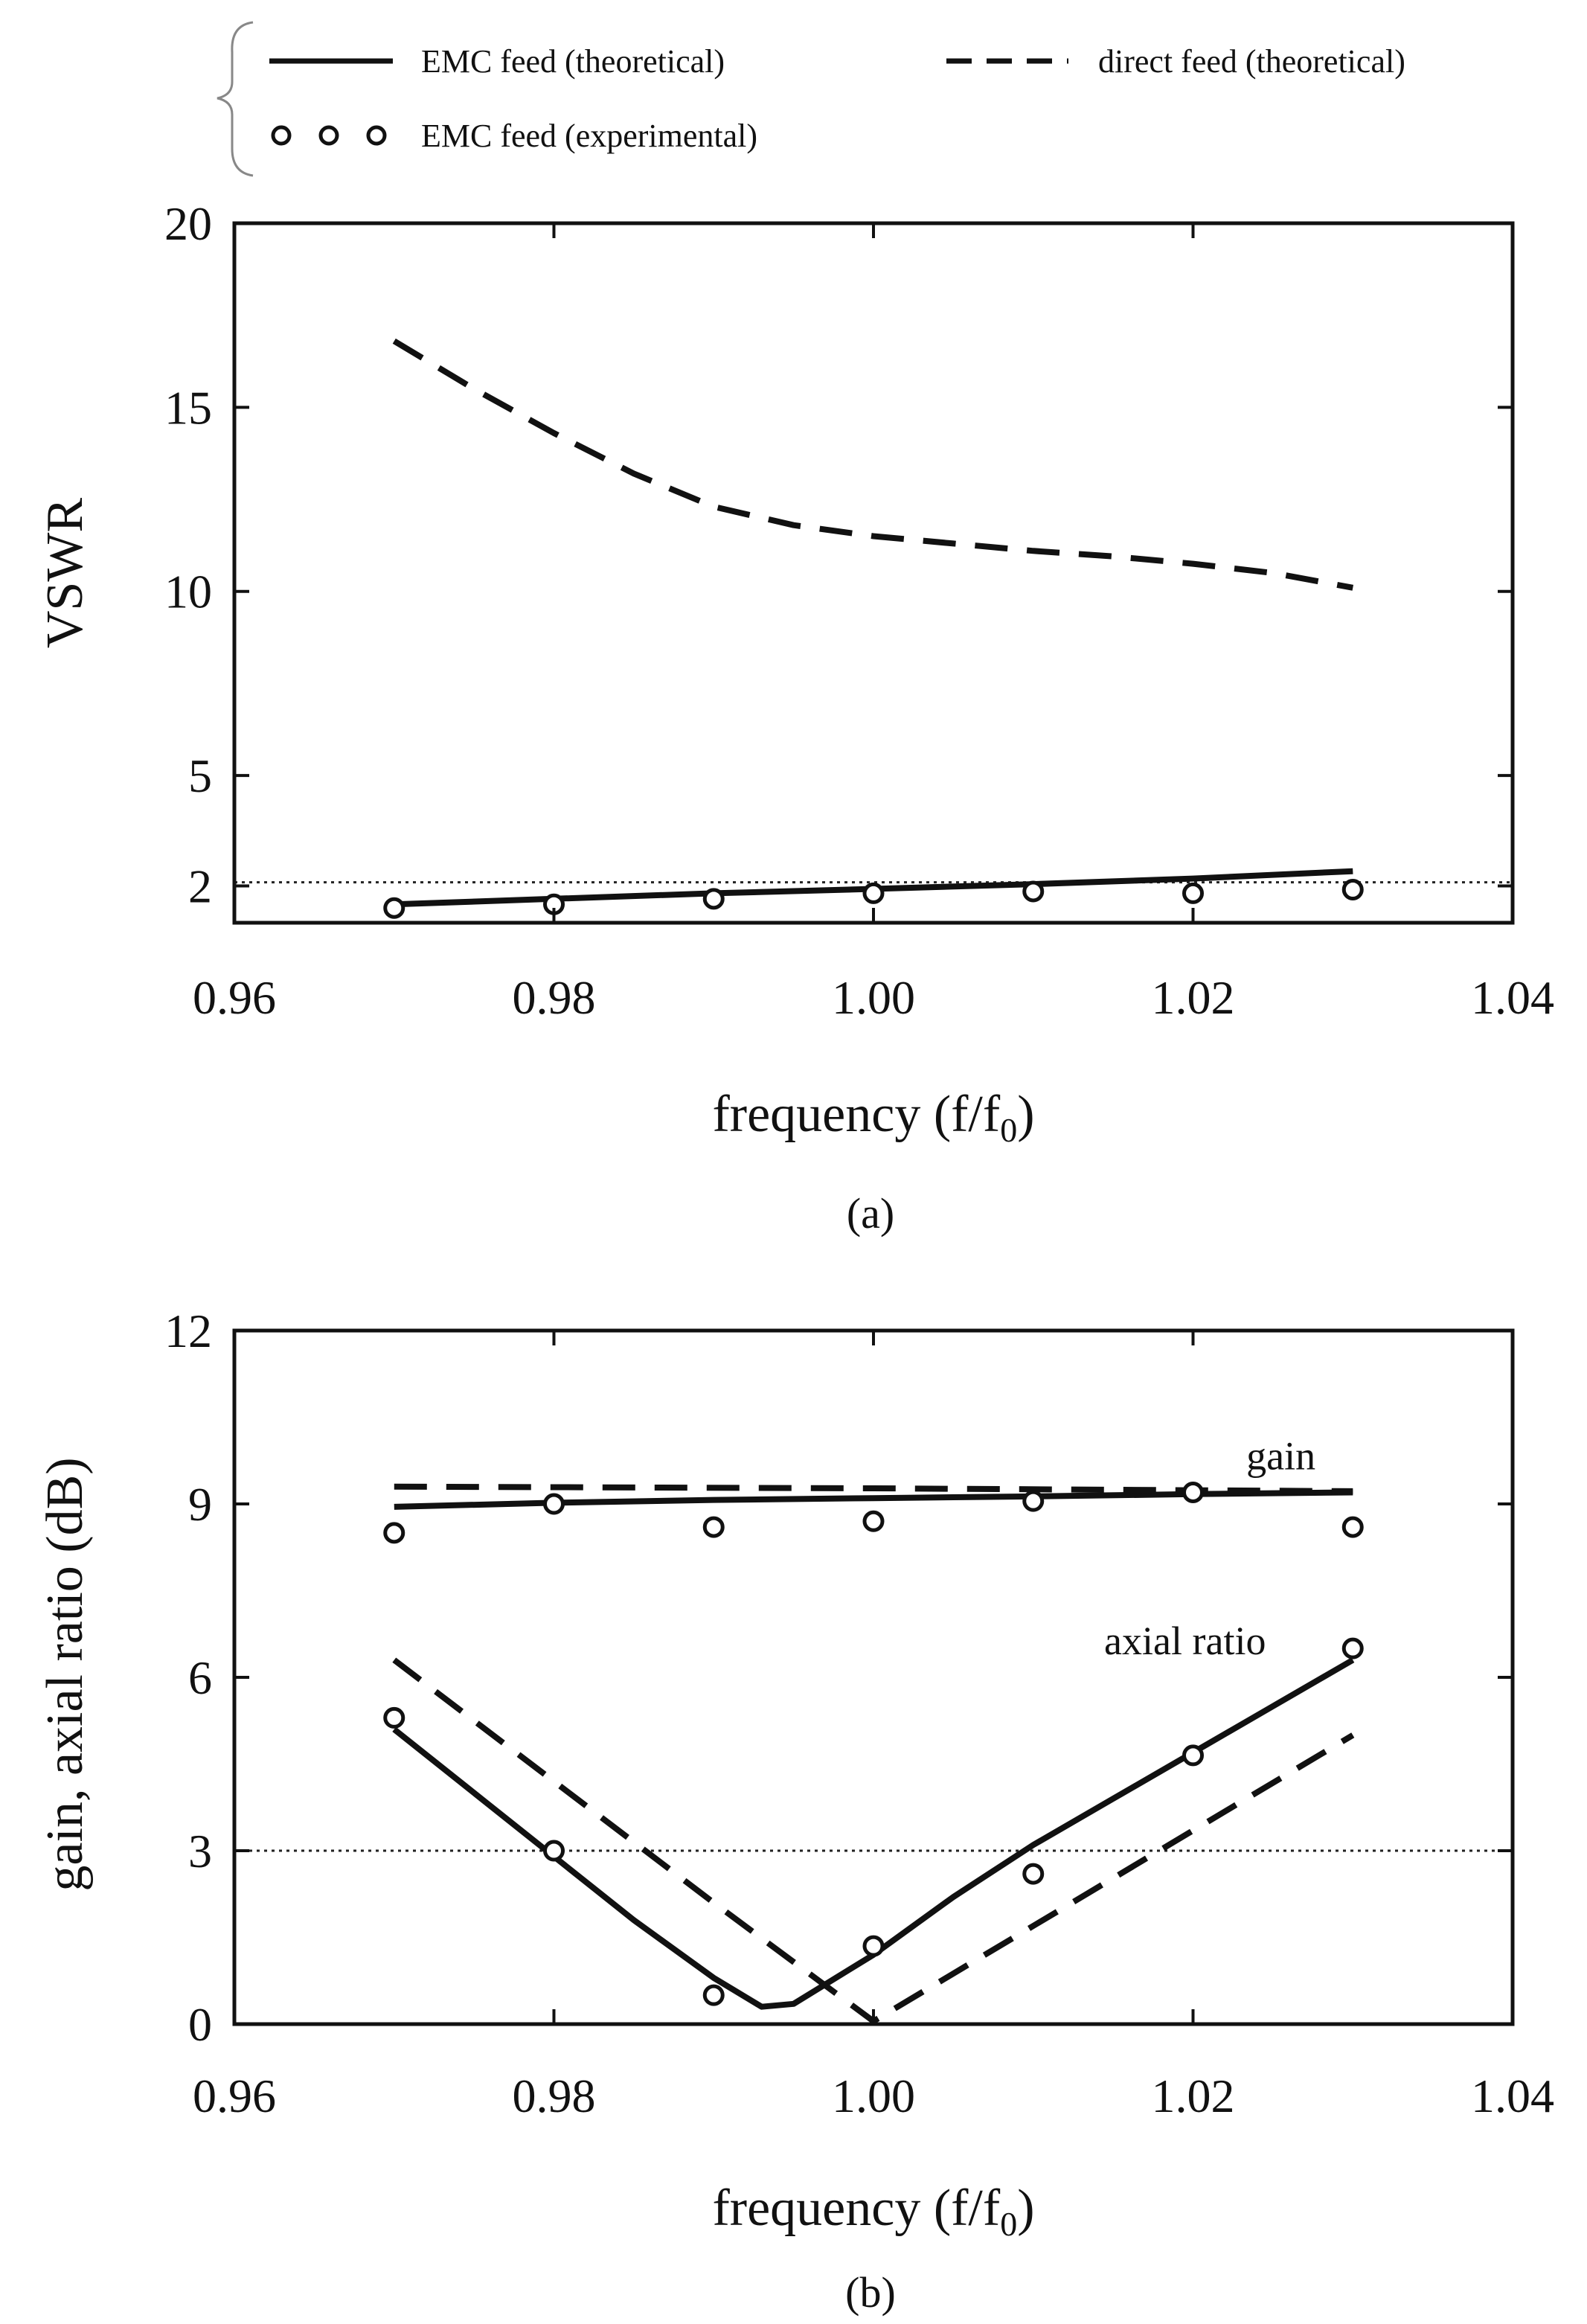 The height and width of the screenshot is (2324, 1587). I want to click on y-tick-label-1: 3, so click(200, 1851).